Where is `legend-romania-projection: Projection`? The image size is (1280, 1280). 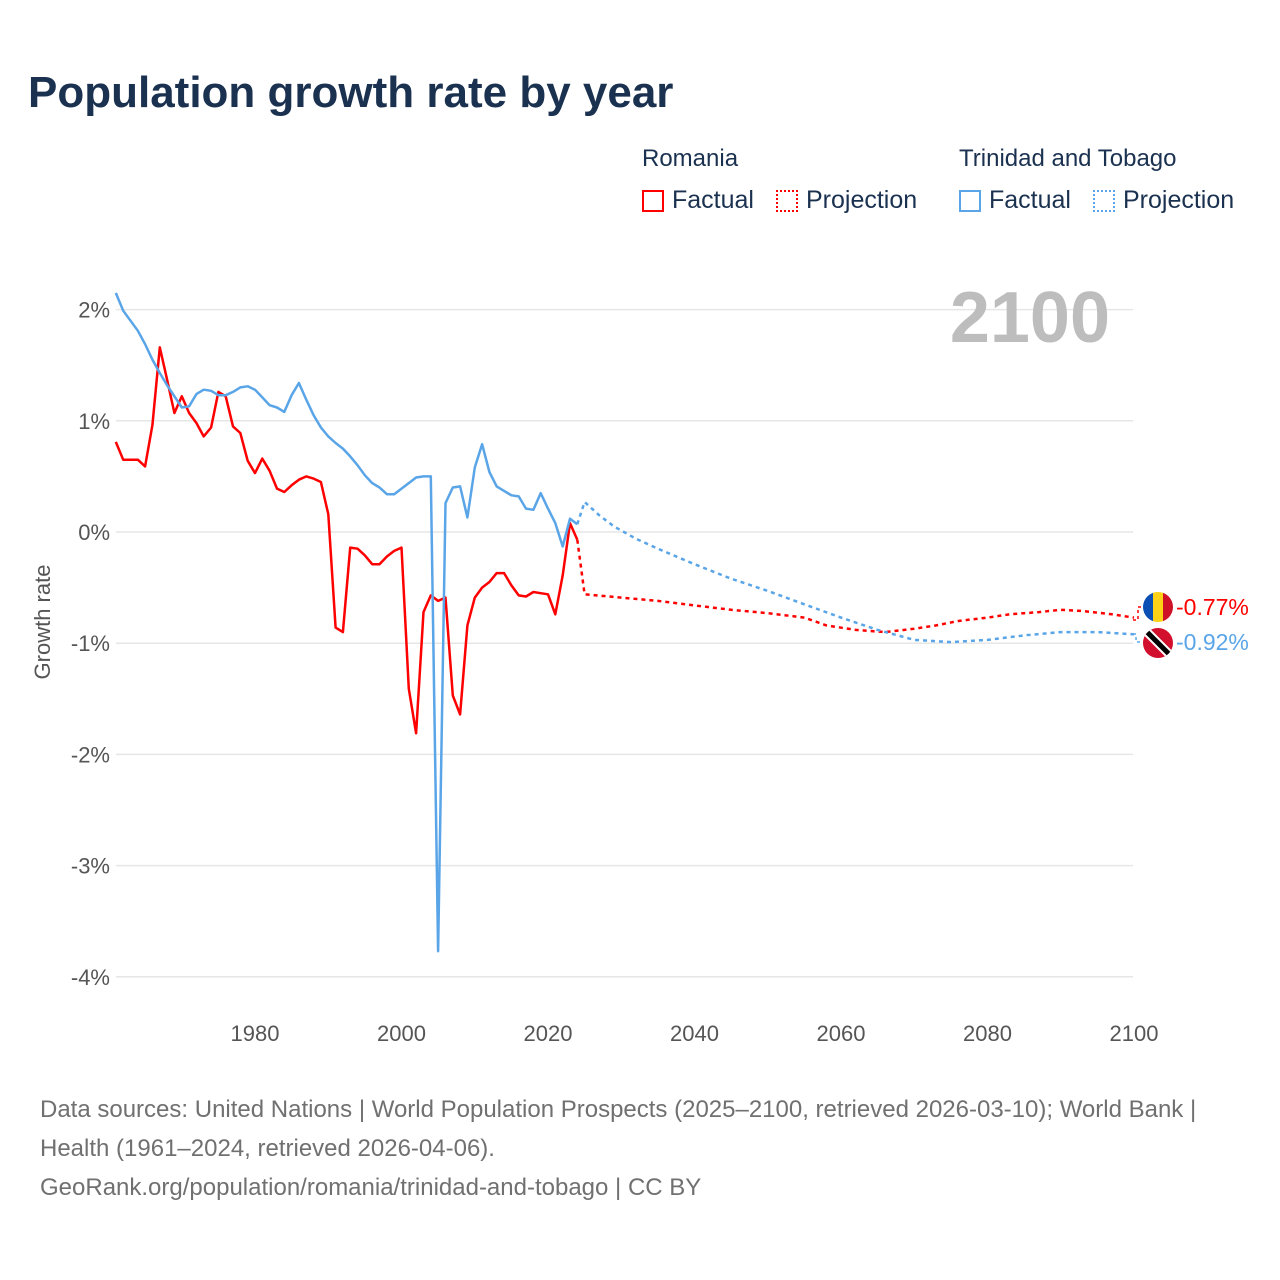
legend-romania-projection: Projection is located at coordinates (846, 200).